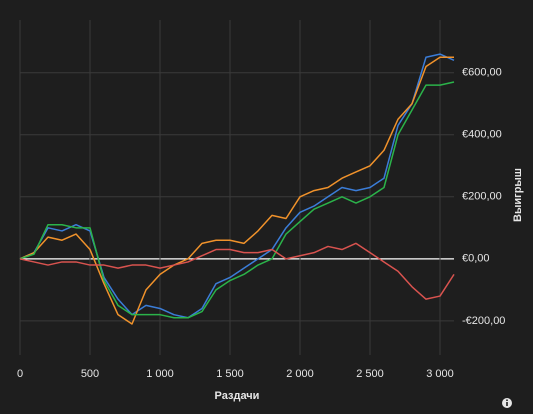 The image size is (533, 414). What do you see at coordinates (483, 321) in the screenshot?
I see `y-tick-label: -€200,00` at bounding box center [483, 321].